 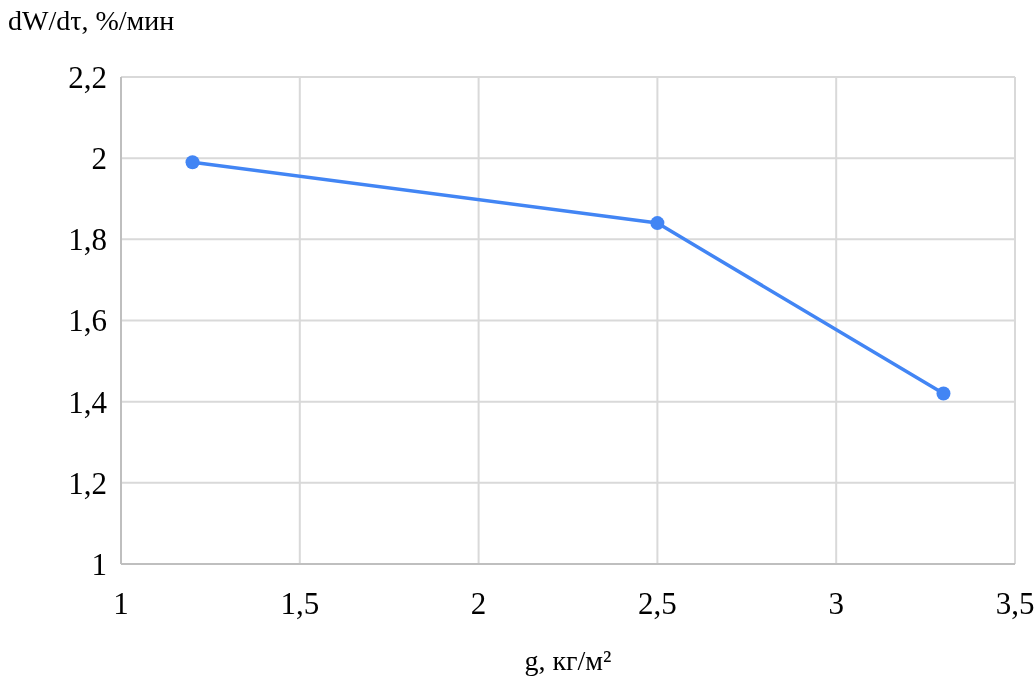 What do you see at coordinates (87, 77) in the screenshot?
I see `y-tick-label: 2,2` at bounding box center [87, 77].